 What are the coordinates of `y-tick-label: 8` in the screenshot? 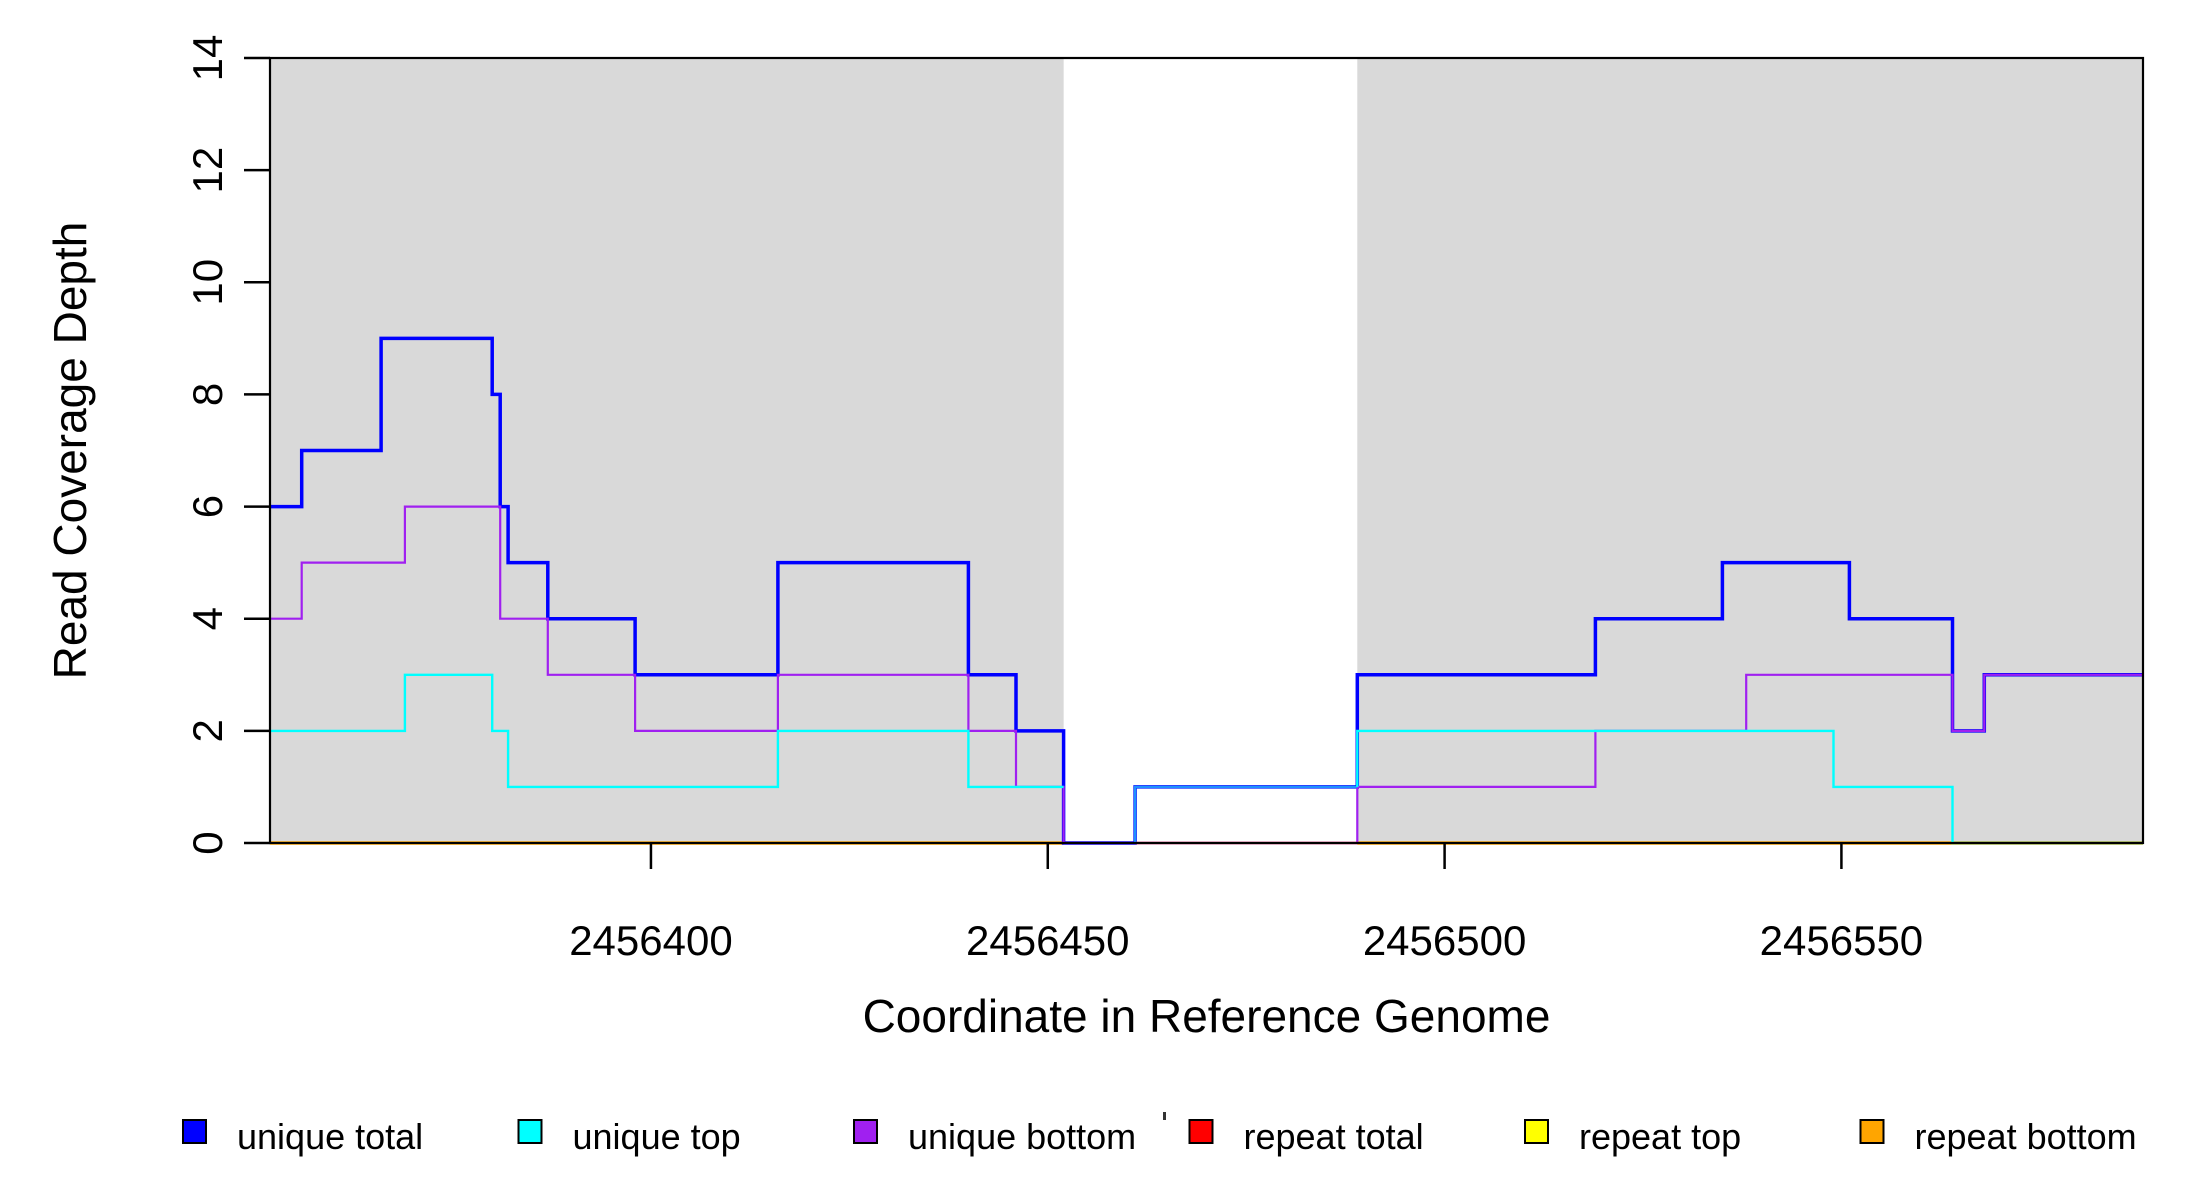 It's located at (207, 394).